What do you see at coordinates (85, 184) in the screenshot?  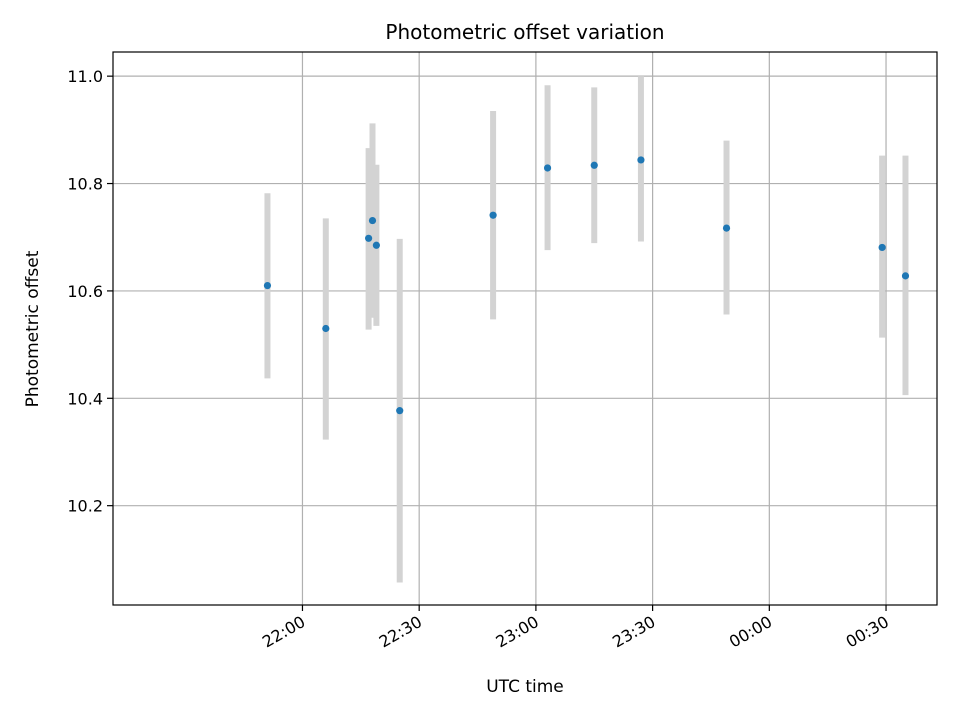 I see `y-tick-label: 10.8` at bounding box center [85, 184].